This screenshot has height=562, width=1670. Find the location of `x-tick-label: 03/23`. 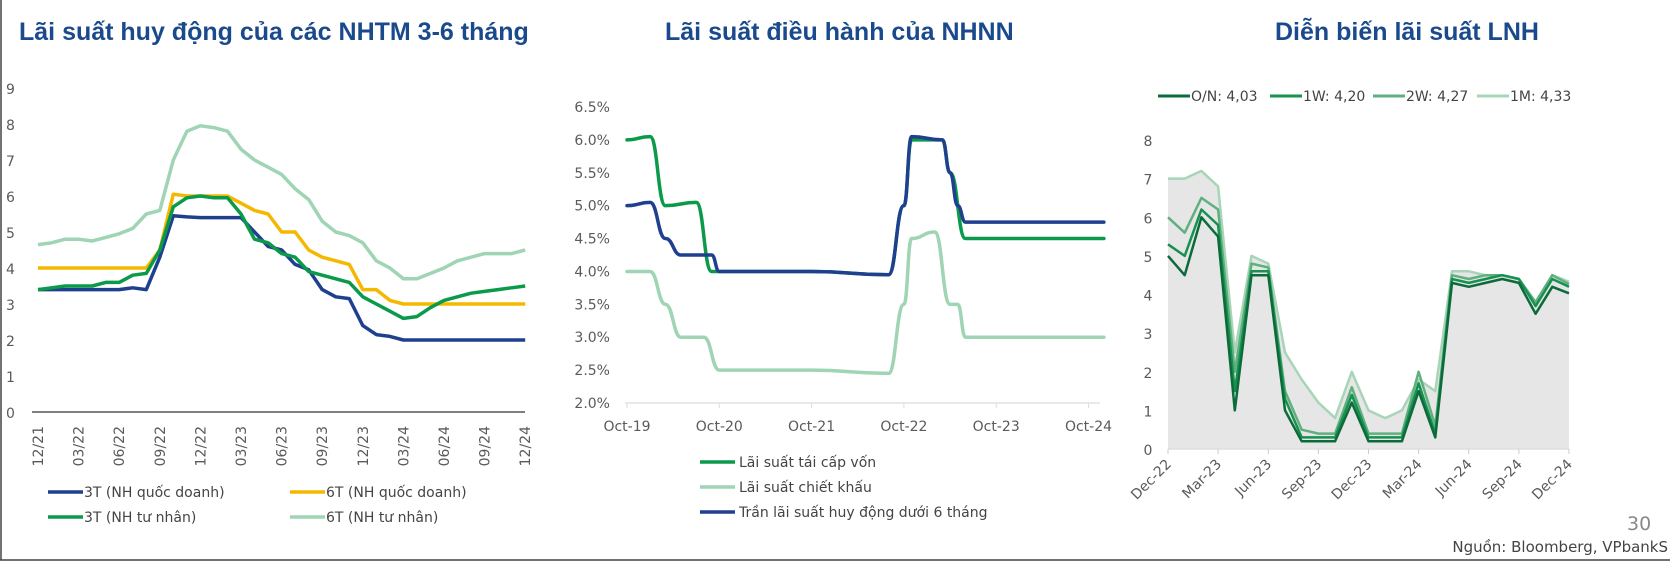

x-tick-label: 03/23 is located at coordinates (242, 446).